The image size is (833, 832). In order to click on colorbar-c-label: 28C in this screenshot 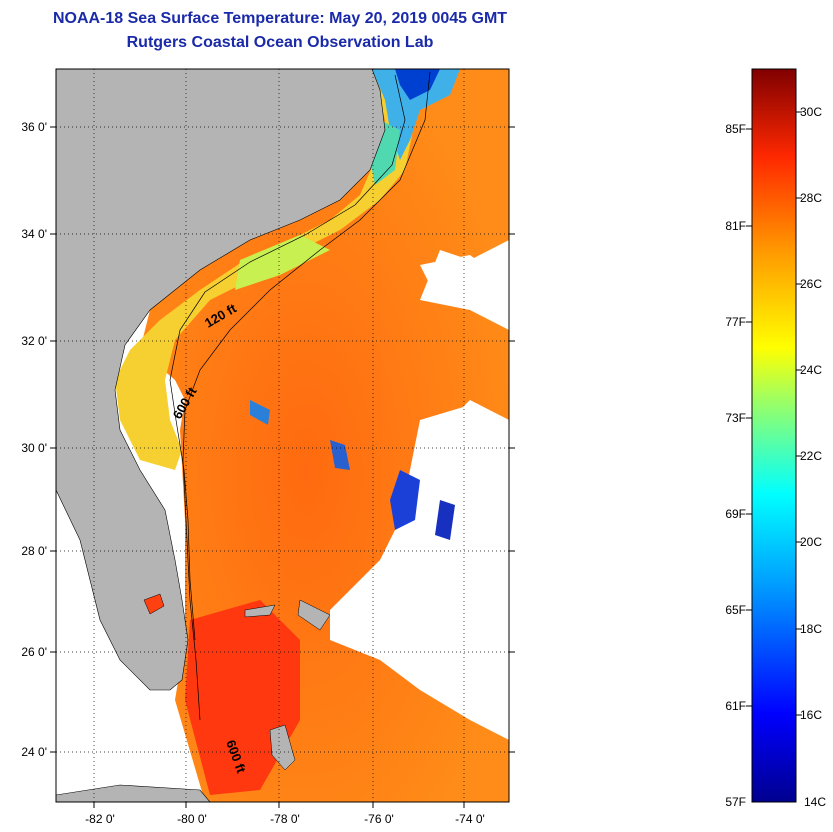, I will do `click(811, 198)`.